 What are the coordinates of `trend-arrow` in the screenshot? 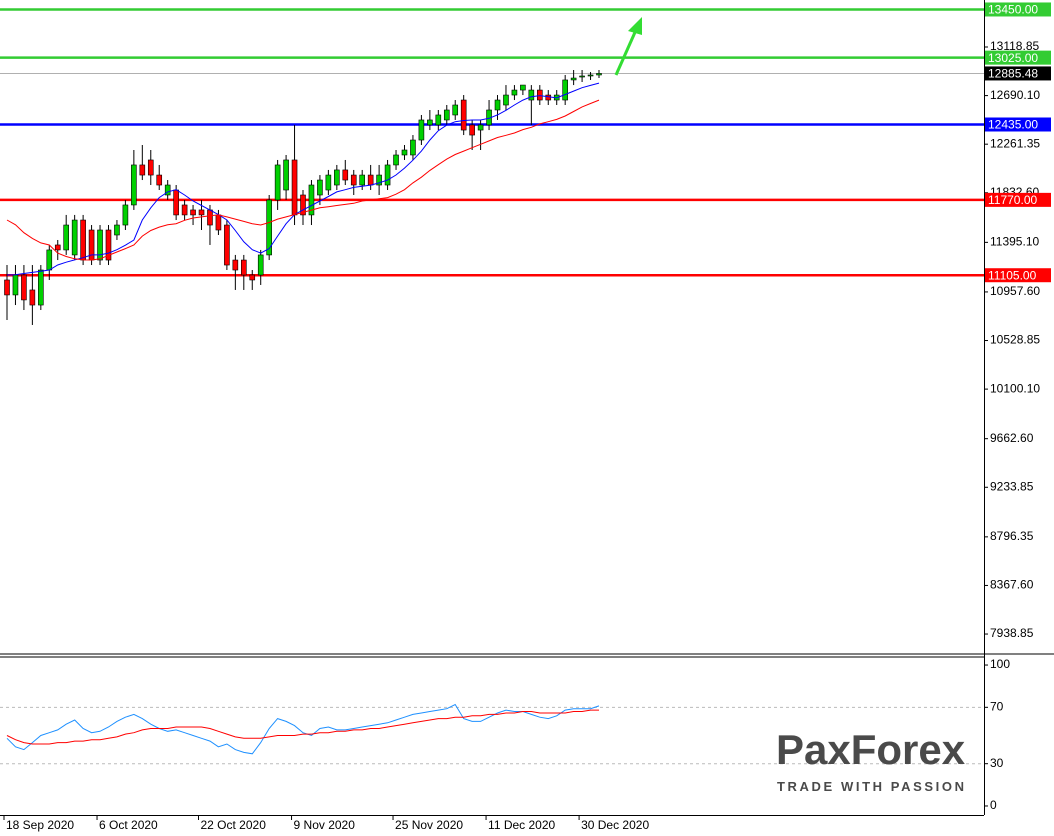 It's located at (628, 46).